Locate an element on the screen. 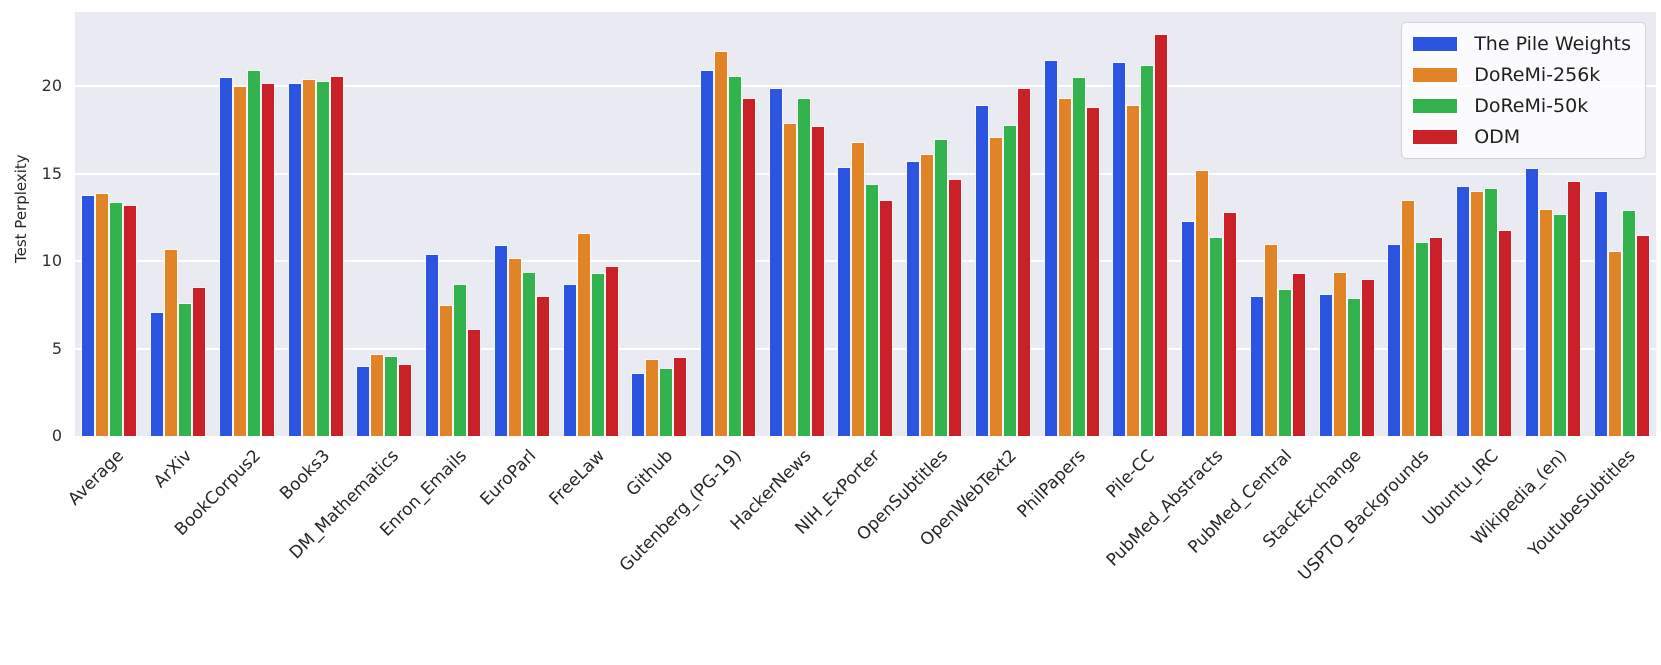 The height and width of the screenshot is (665, 1661). bar-doremi-50k-EuroParl is located at coordinates (528, 353).